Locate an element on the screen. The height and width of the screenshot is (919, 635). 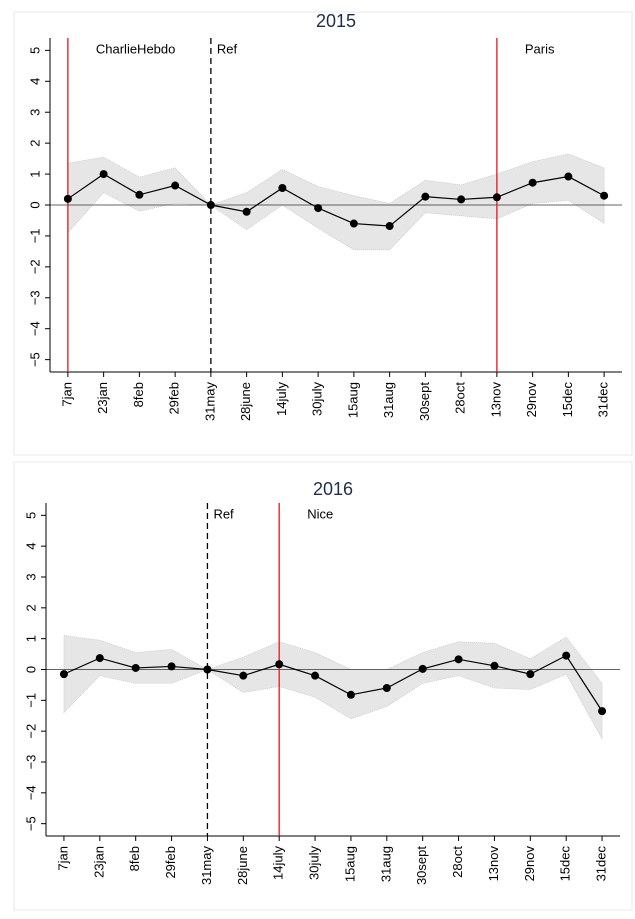
confidence-band is located at coordinates (336, 202).